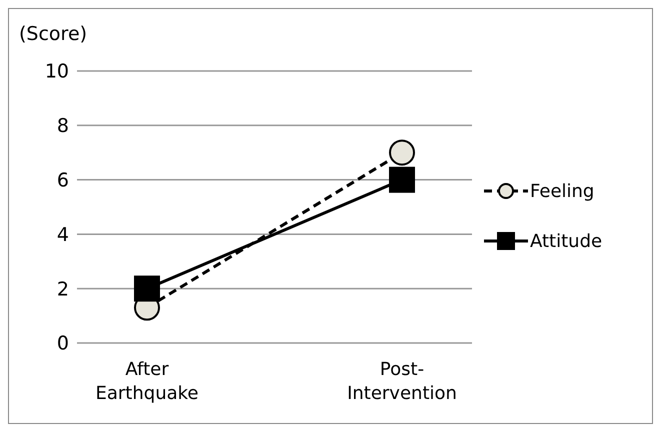  Describe the element at coordinates (62, 289) in the screenshot. I see `y-tick-label: 2` at that location.